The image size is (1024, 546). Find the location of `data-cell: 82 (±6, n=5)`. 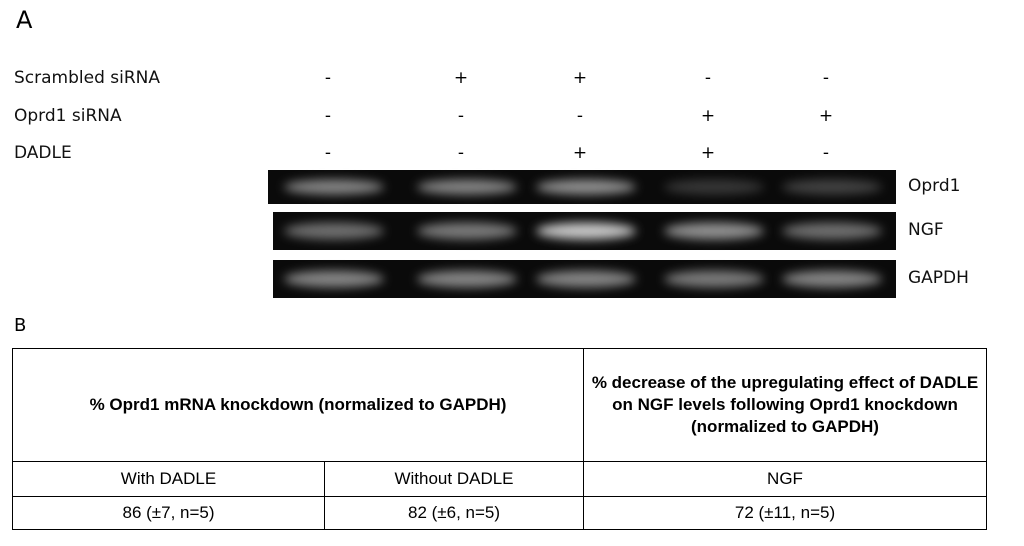

data-cell: 82 (±6, n=5) is located at coordinates (454, 513).